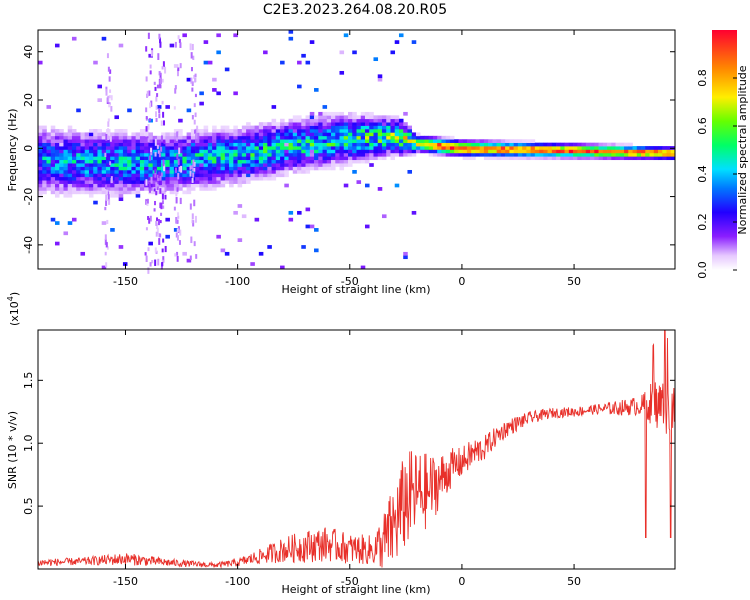 The image size is (750, 600). What do you see at coordinates (28, 52) in the screenshot?
I see `y-tick-label: 40` at bounding box center [28, 52].